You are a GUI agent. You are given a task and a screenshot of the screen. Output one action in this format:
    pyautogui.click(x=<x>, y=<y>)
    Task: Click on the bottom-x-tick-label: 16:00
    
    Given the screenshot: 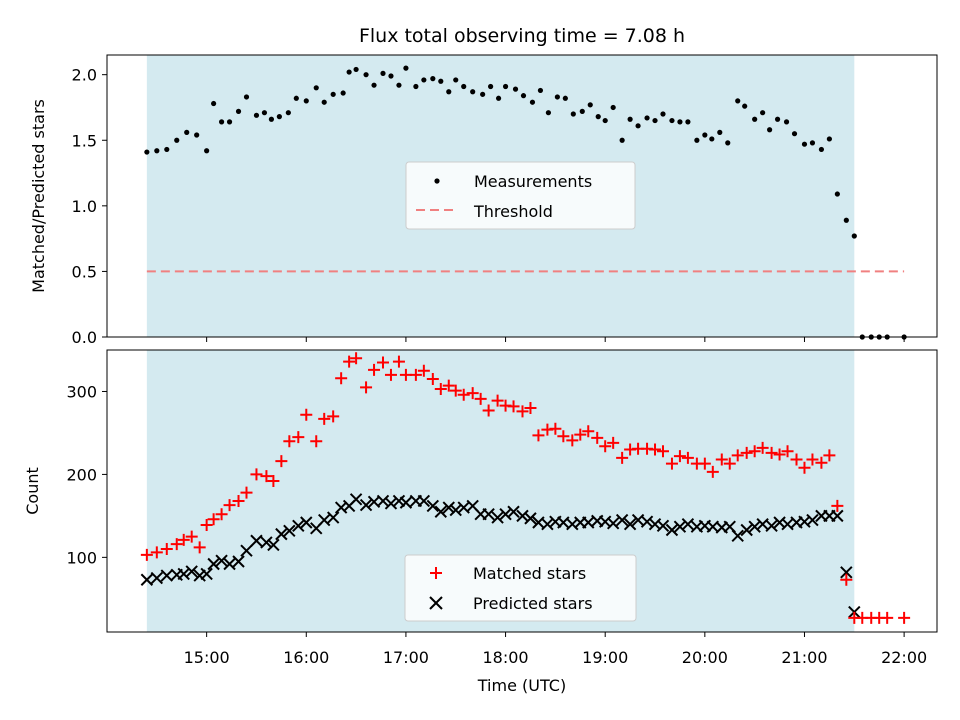 What is the action you would take?
    pyautogui.click(x=306, y=657)
    